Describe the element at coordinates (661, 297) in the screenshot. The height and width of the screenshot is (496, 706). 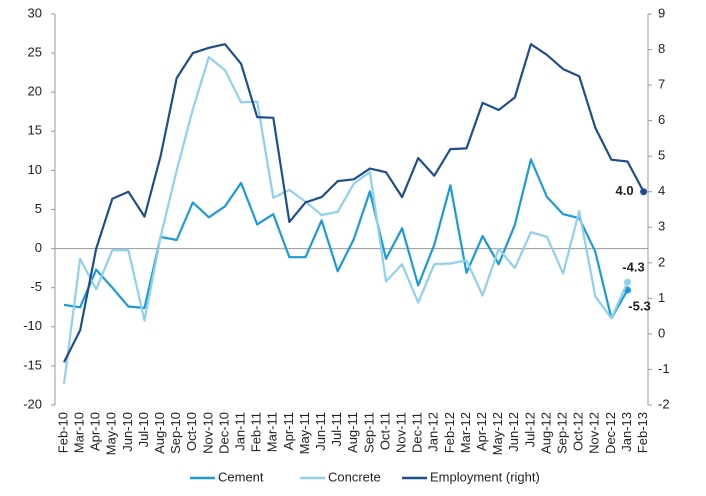
I see `y2-tick-label: 1` at that location.